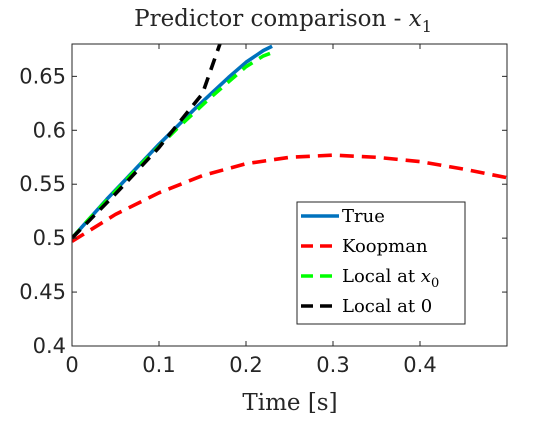 The height and width of the screenshot is (425, 560). What do you see at coordinates (427, 26) in the screenshot?
I see `chart-title-subscript: 1` at bounding box center [427, 26].